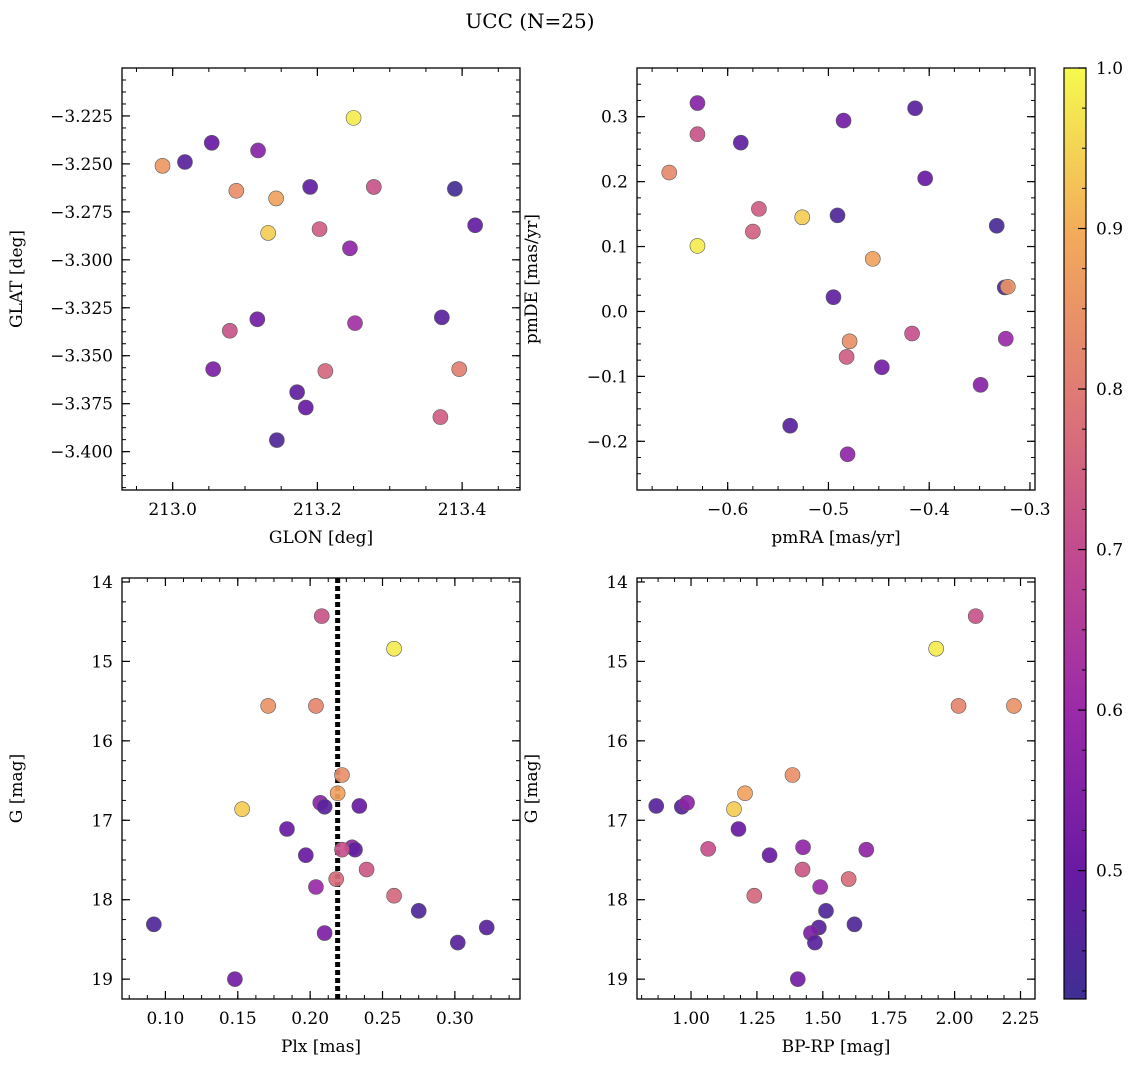 Image resolution: width=1136 pixels, height=1067 pixels. Describe the element at coordinates (462, 510) in the screenshot. I see `x-tick-label: 213.4` at that location.